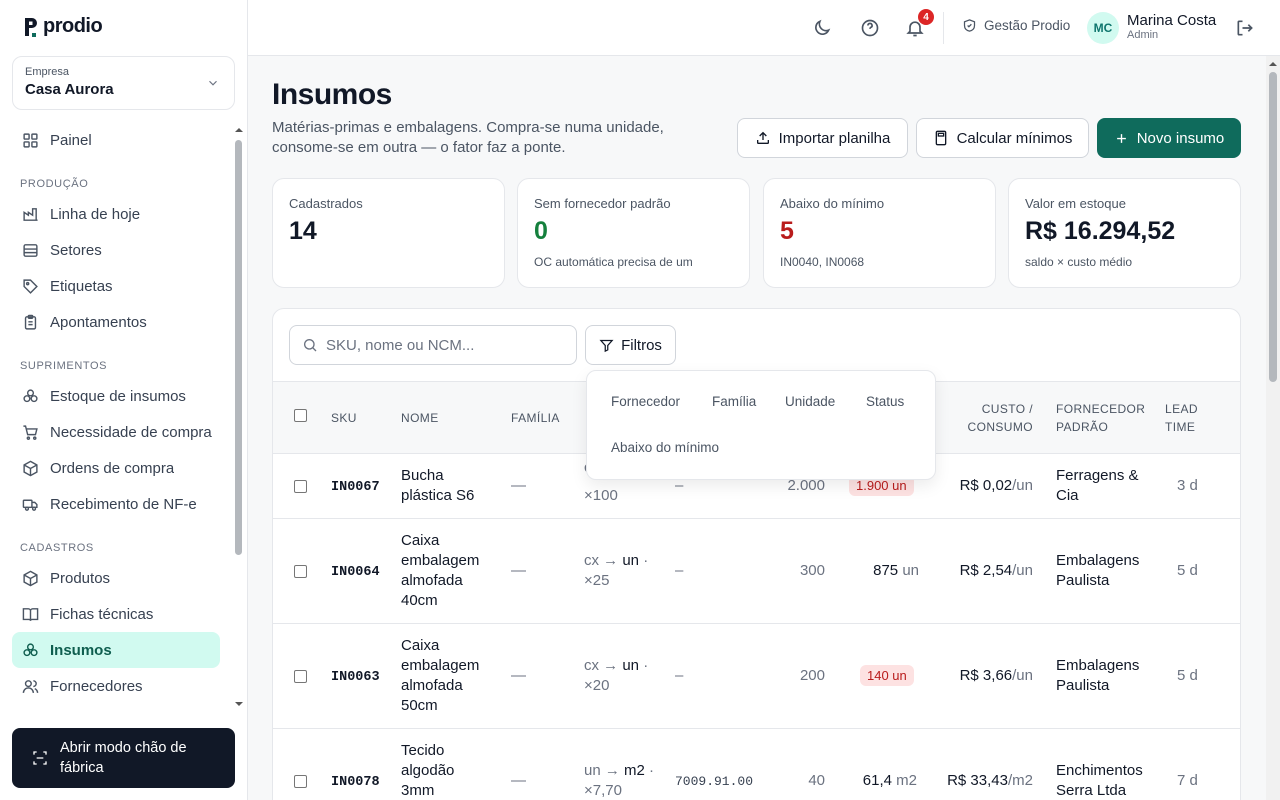 The height and width of the screenshot is (800, 1280). Describe the element at coordinates (116, 578) in the screenshot. I see `sidebar-item-produtos: Produtos` at that location.